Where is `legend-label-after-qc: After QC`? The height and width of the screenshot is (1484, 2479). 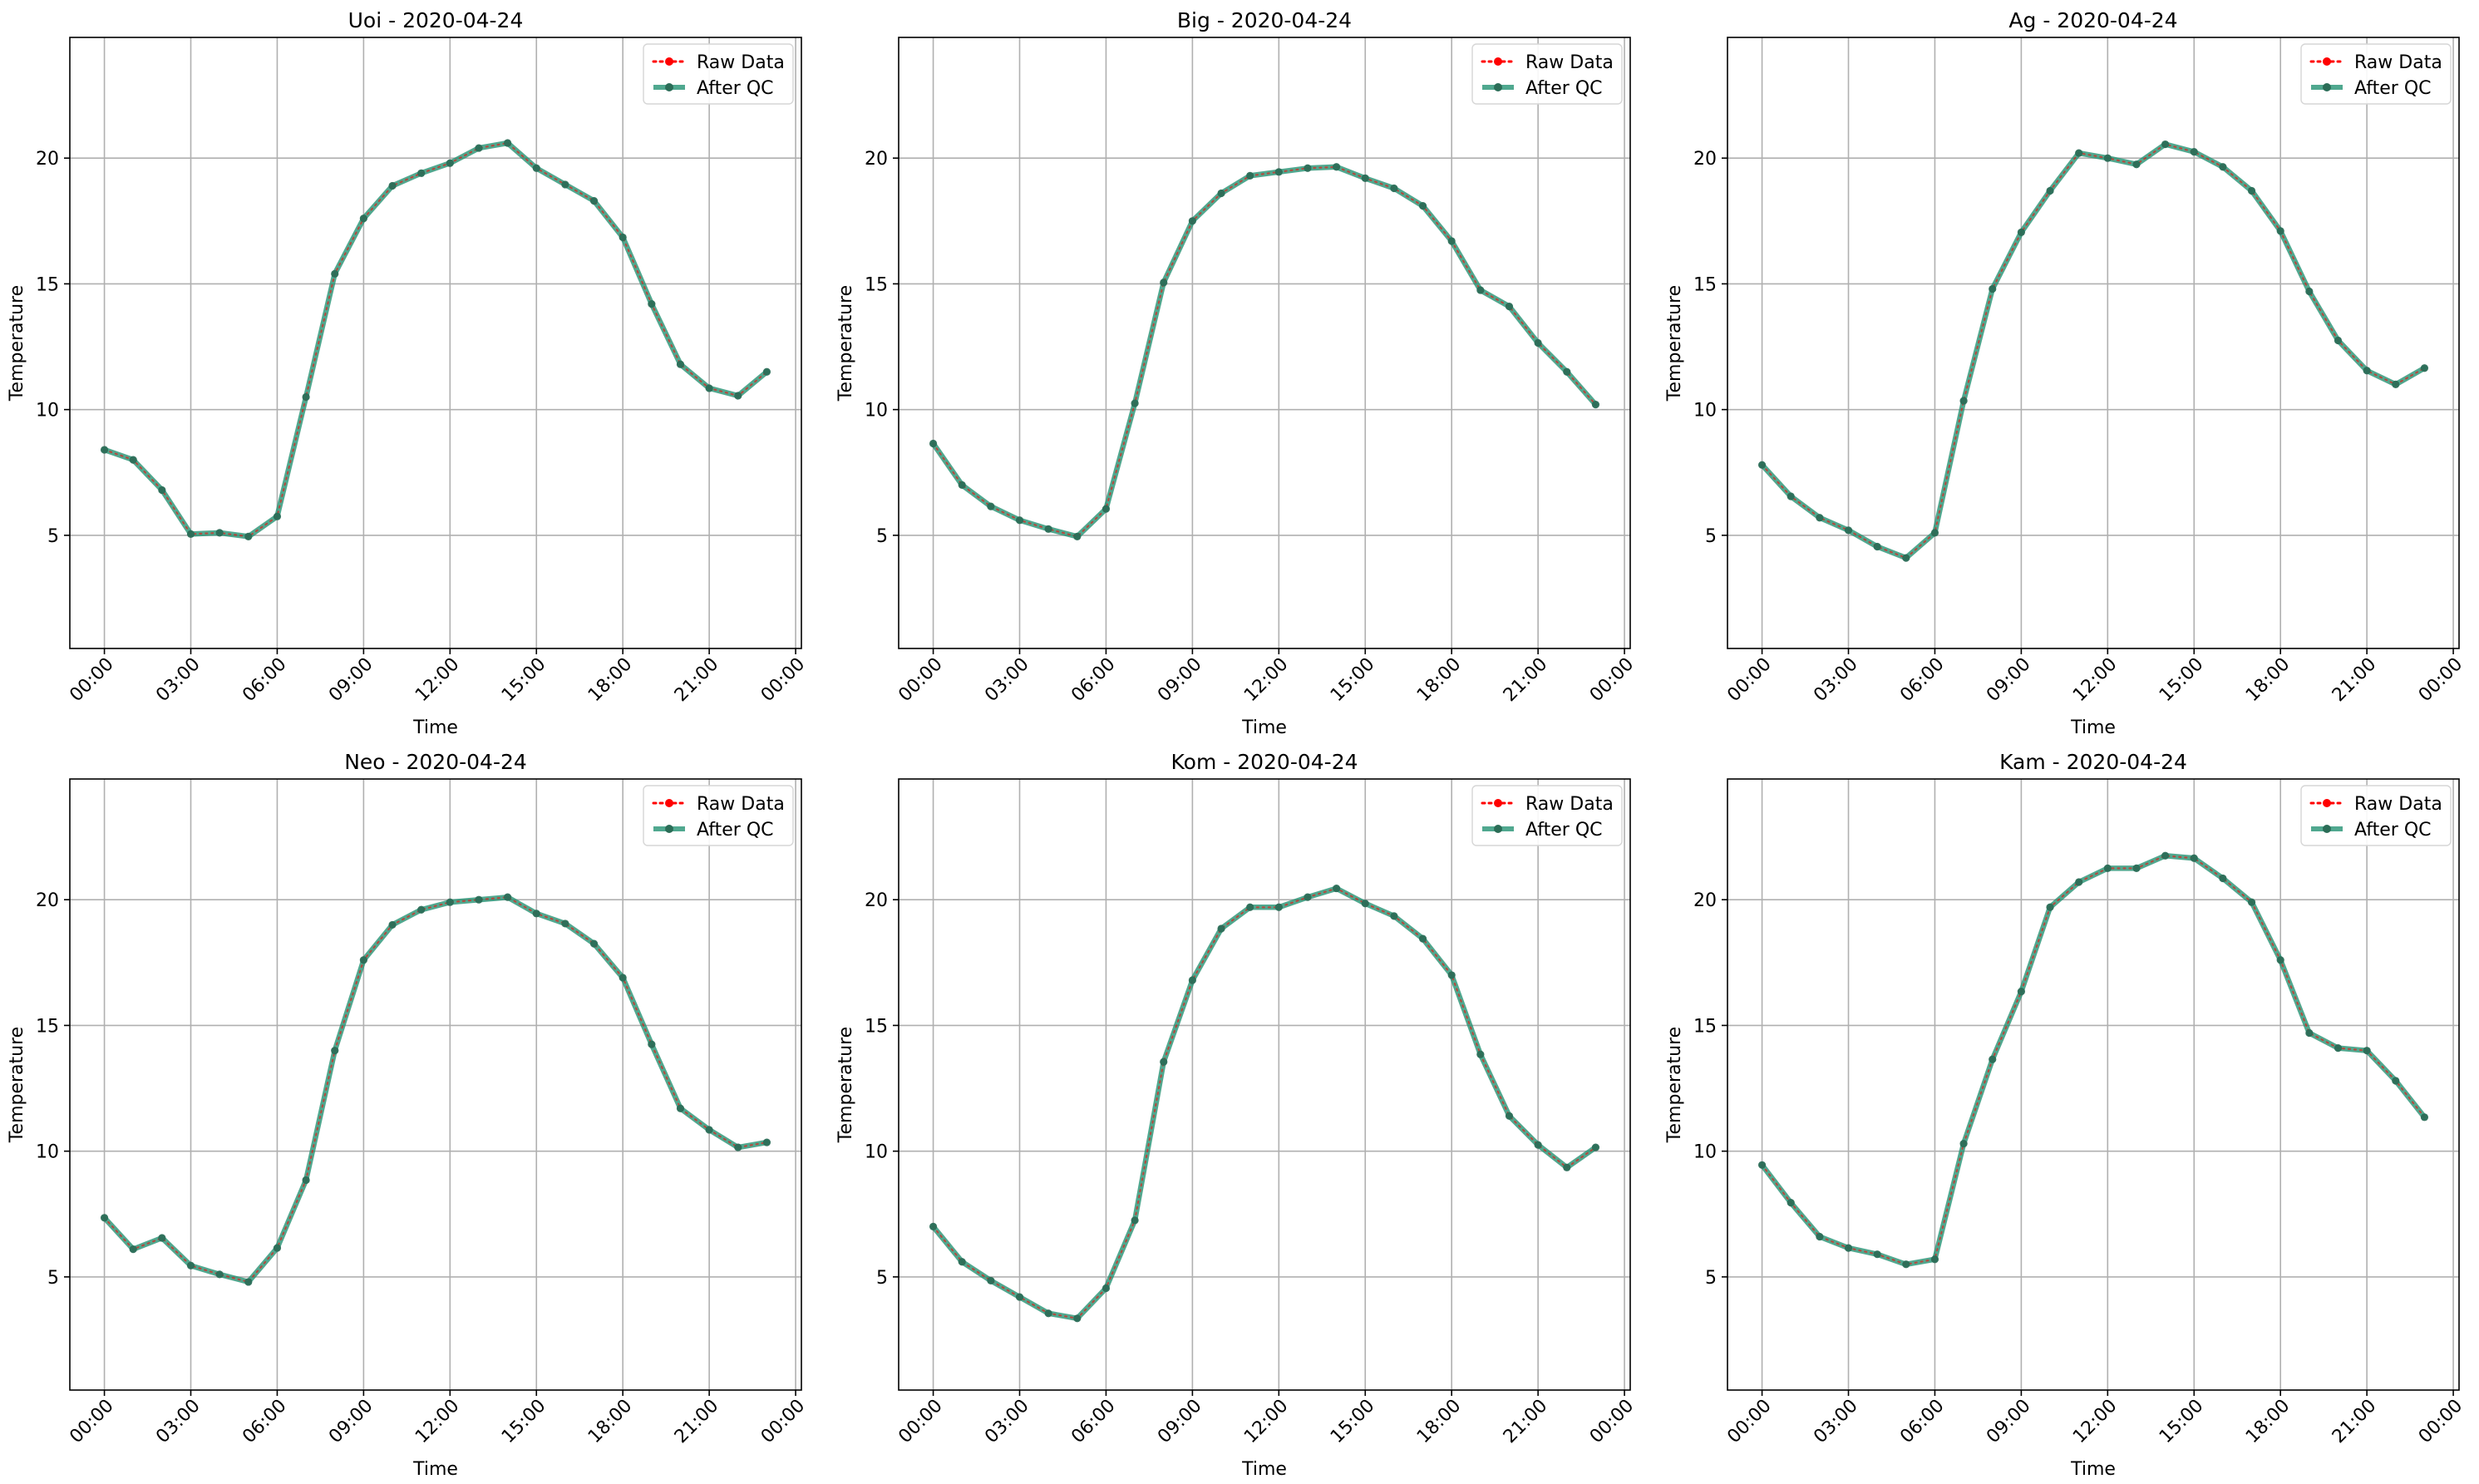
legend-label-after-qc: After QC is located at coordinates (1564, 830).